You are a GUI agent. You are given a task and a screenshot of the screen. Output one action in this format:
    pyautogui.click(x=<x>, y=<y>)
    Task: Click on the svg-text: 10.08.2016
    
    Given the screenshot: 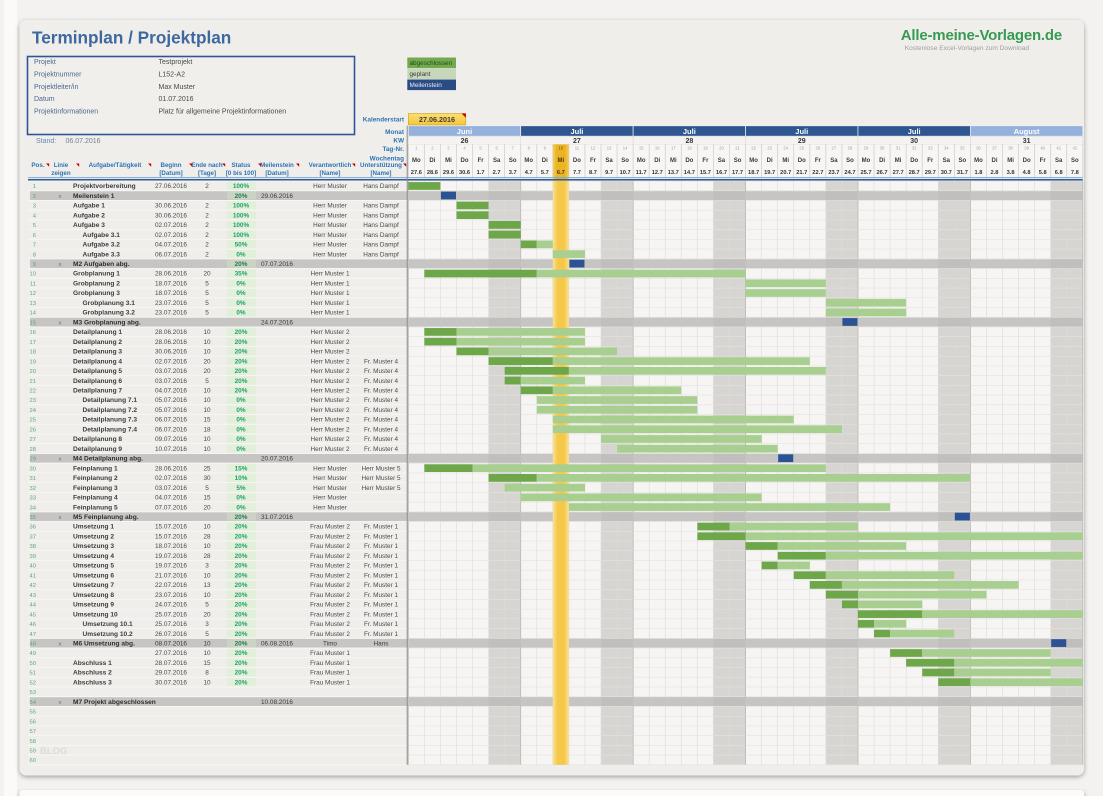 What is the action you would take?
    pyautogui.click(x=277, y=702)
    